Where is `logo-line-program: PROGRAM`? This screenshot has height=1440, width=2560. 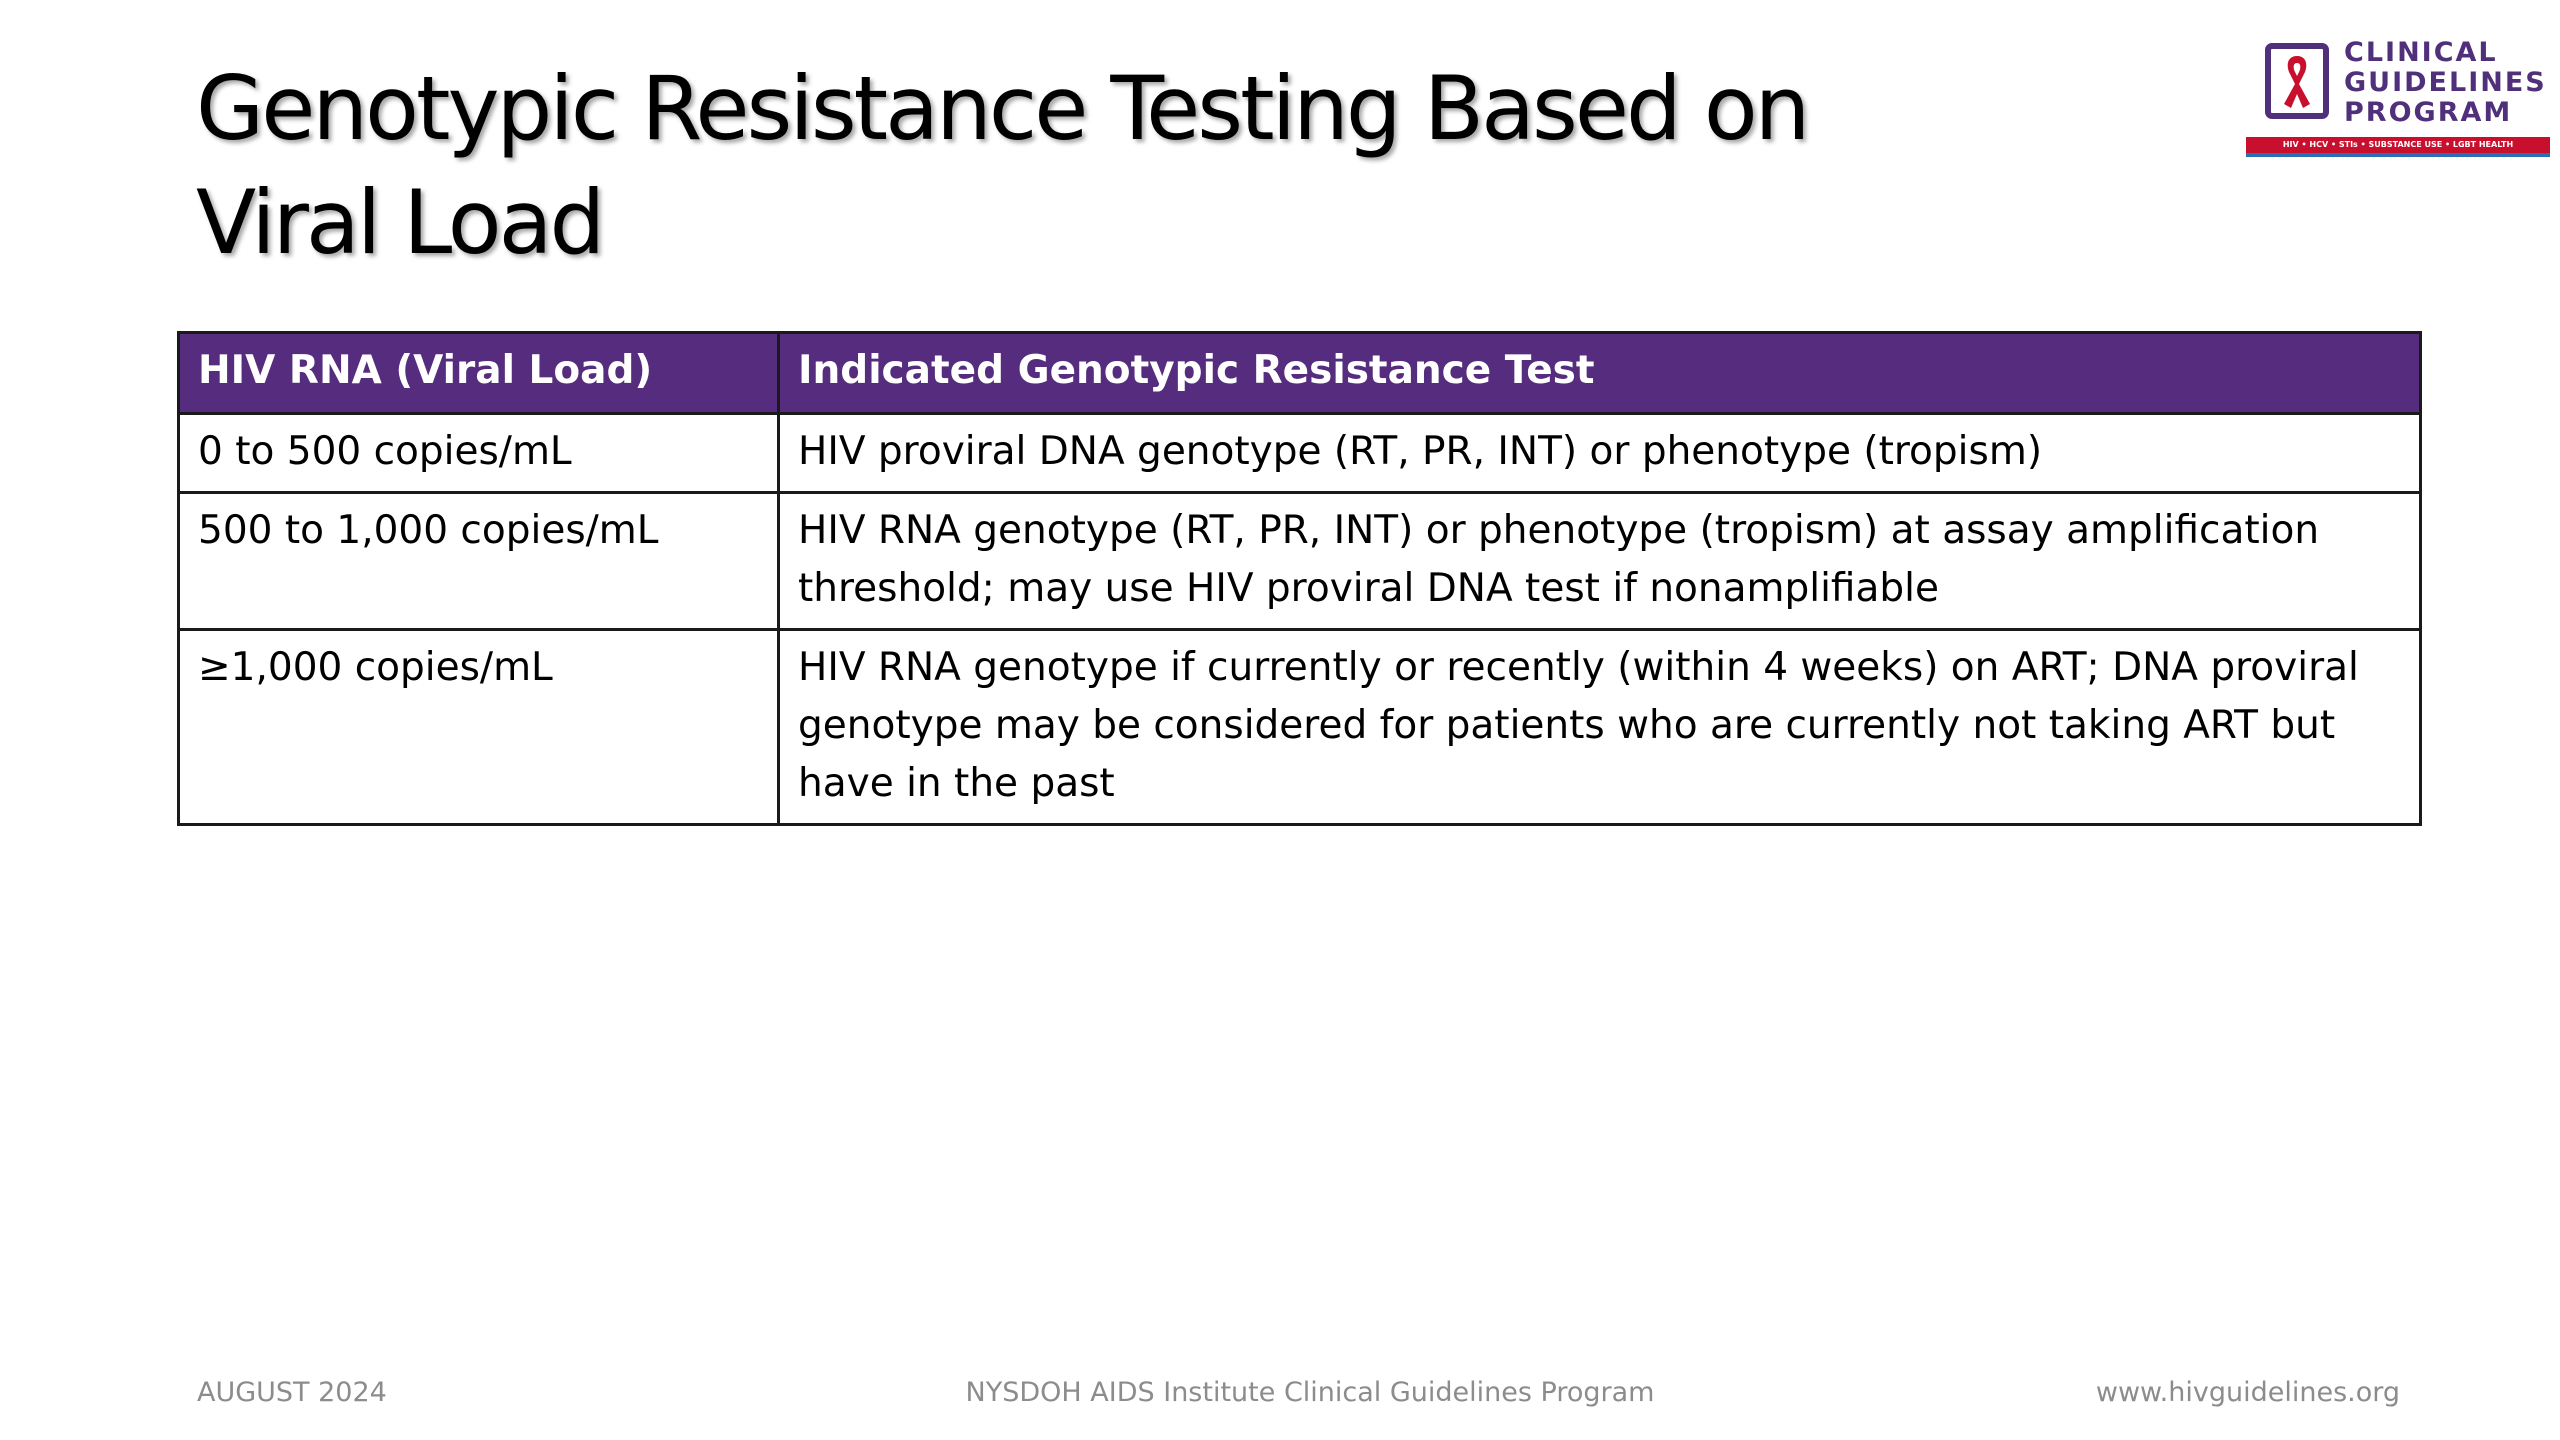 logo-line-program: PROGRAM is located at coordinates (2428, 112).